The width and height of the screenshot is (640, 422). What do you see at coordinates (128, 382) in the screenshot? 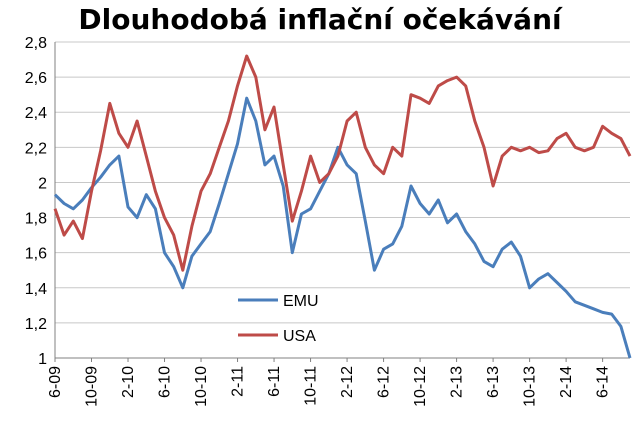
I see `x-tick-label: 2-10` at bounding box center [128, 382].